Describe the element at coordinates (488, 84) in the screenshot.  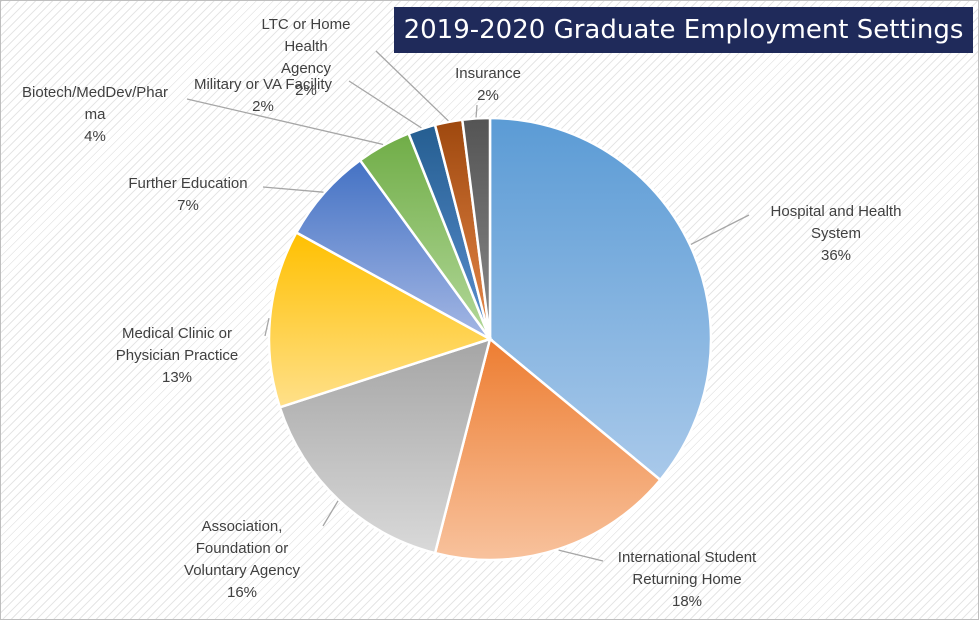
I see `data-label: Insurance 2%` at that location.